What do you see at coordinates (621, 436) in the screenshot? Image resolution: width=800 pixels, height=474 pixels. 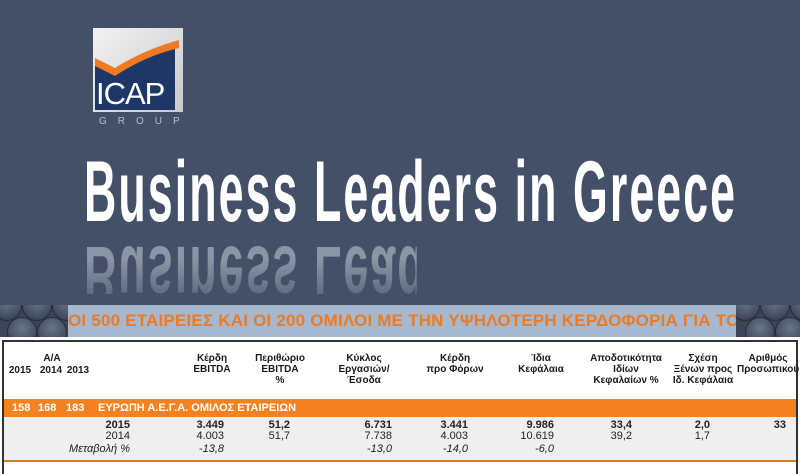 I see `cell-roe-2014: 39,2` at bounding box center [621, 436].